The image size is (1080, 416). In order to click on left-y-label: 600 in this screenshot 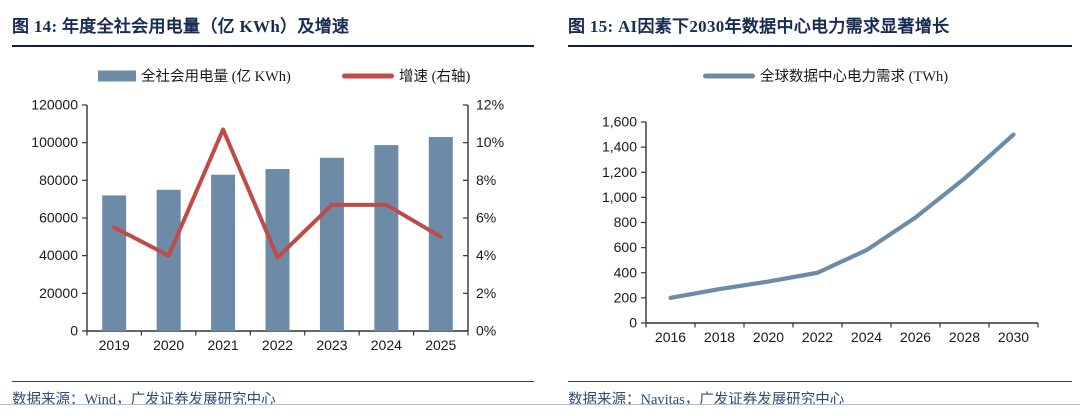, I will do `click(626, 247)`.